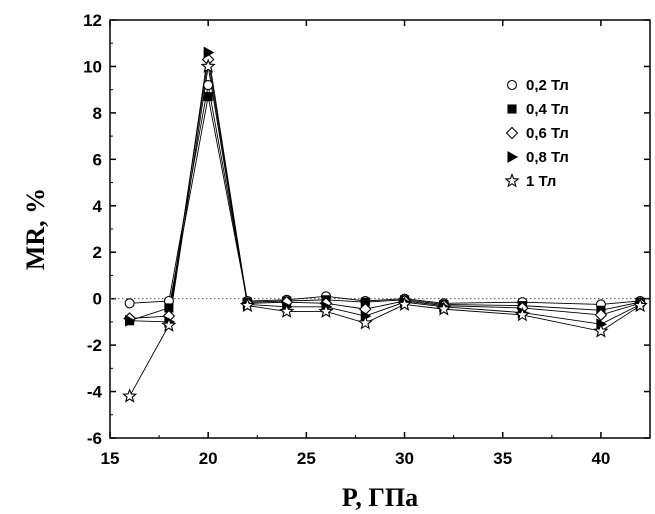 This screenshot has width=655, height=514. What do you see at coordinates (92, 20) in the screenshot?
I see `y-tick-label: 12` at bounding box center [92, 20].